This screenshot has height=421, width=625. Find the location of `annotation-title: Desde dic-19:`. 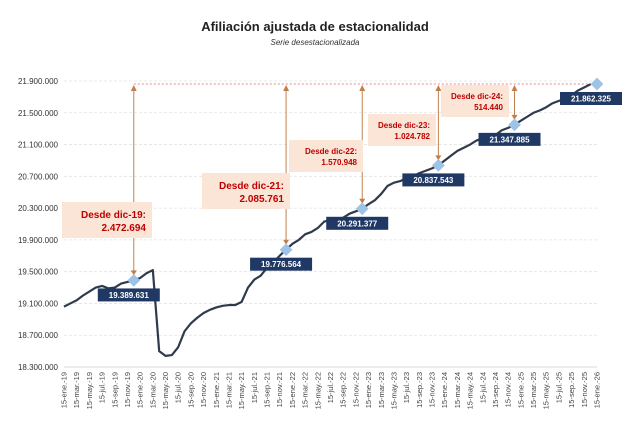

annotation-title: Desde dic-19: is located at coordinates (113, 215).